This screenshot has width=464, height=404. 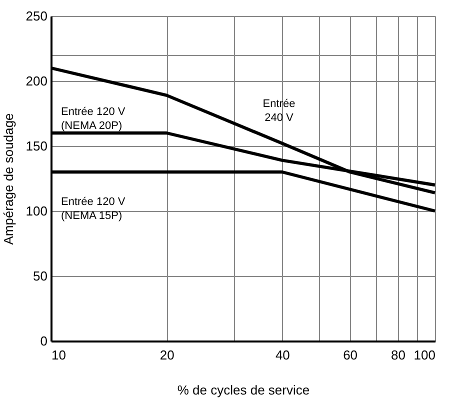 What do you see at coordinates (93, 119) in the screenshot?
I see `annotation: Entrée 120 V (NEMA 20P)` at bounding box center [93, 119].